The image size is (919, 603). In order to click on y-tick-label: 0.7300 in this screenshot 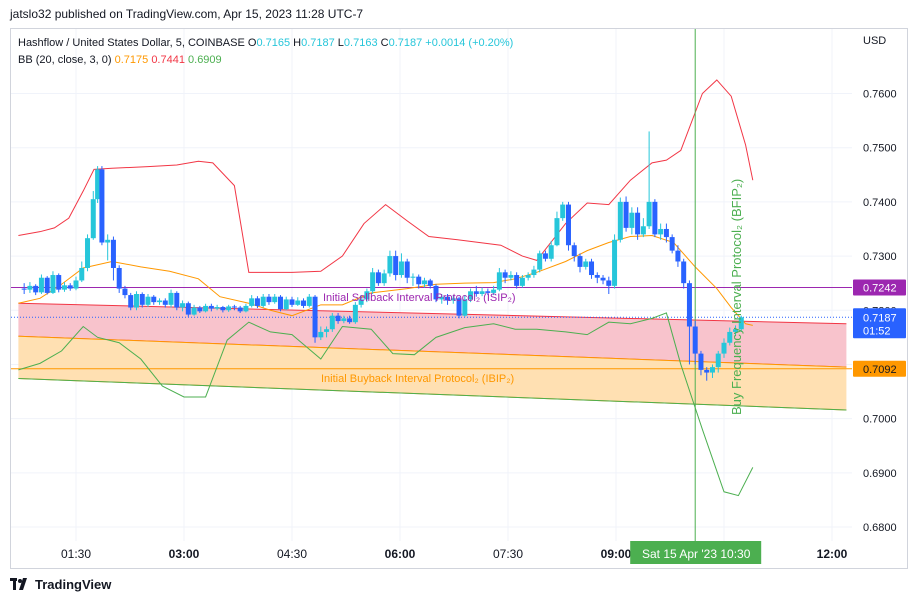, I will do `click(880, 257)`.